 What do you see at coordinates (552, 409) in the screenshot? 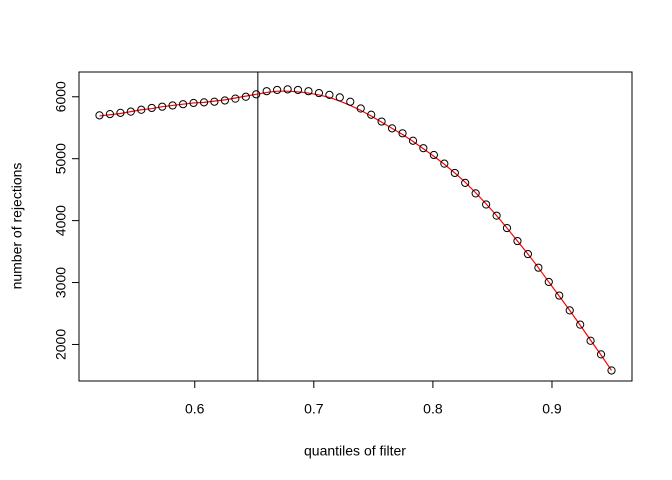
I see `x-tick-label: 0.9` at bounding box center [552, 409].